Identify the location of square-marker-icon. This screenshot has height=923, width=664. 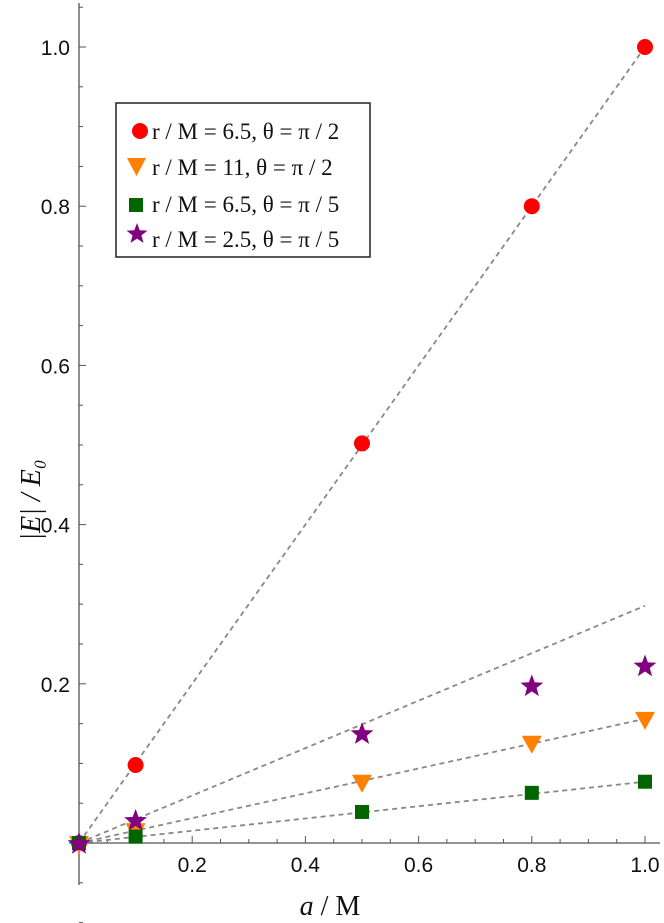
(136, 205).